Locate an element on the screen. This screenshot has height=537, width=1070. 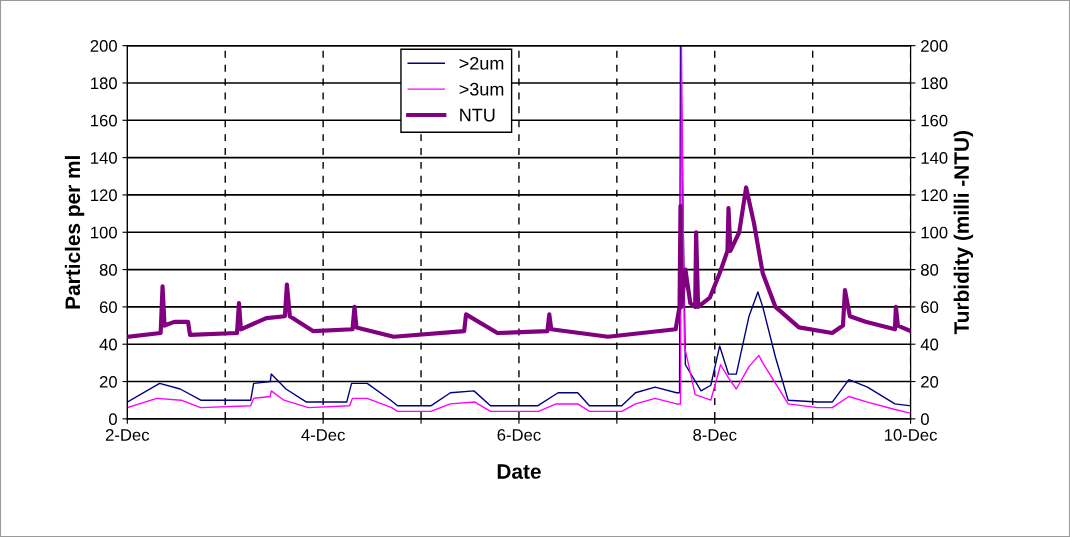
y2-tick-label: 60 is located at coordinates (930, 307).